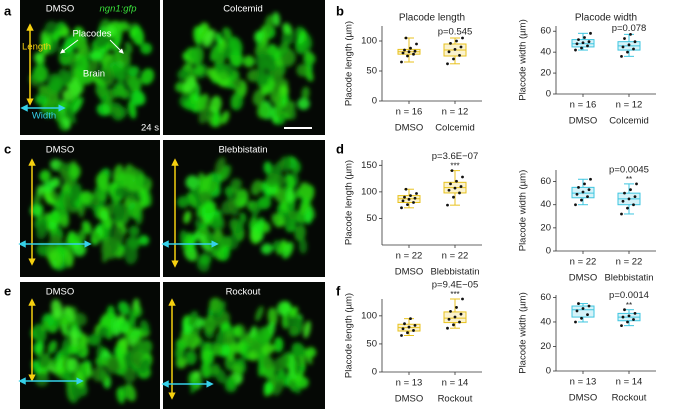  I want to click on significance: ***, so click(454, 166).